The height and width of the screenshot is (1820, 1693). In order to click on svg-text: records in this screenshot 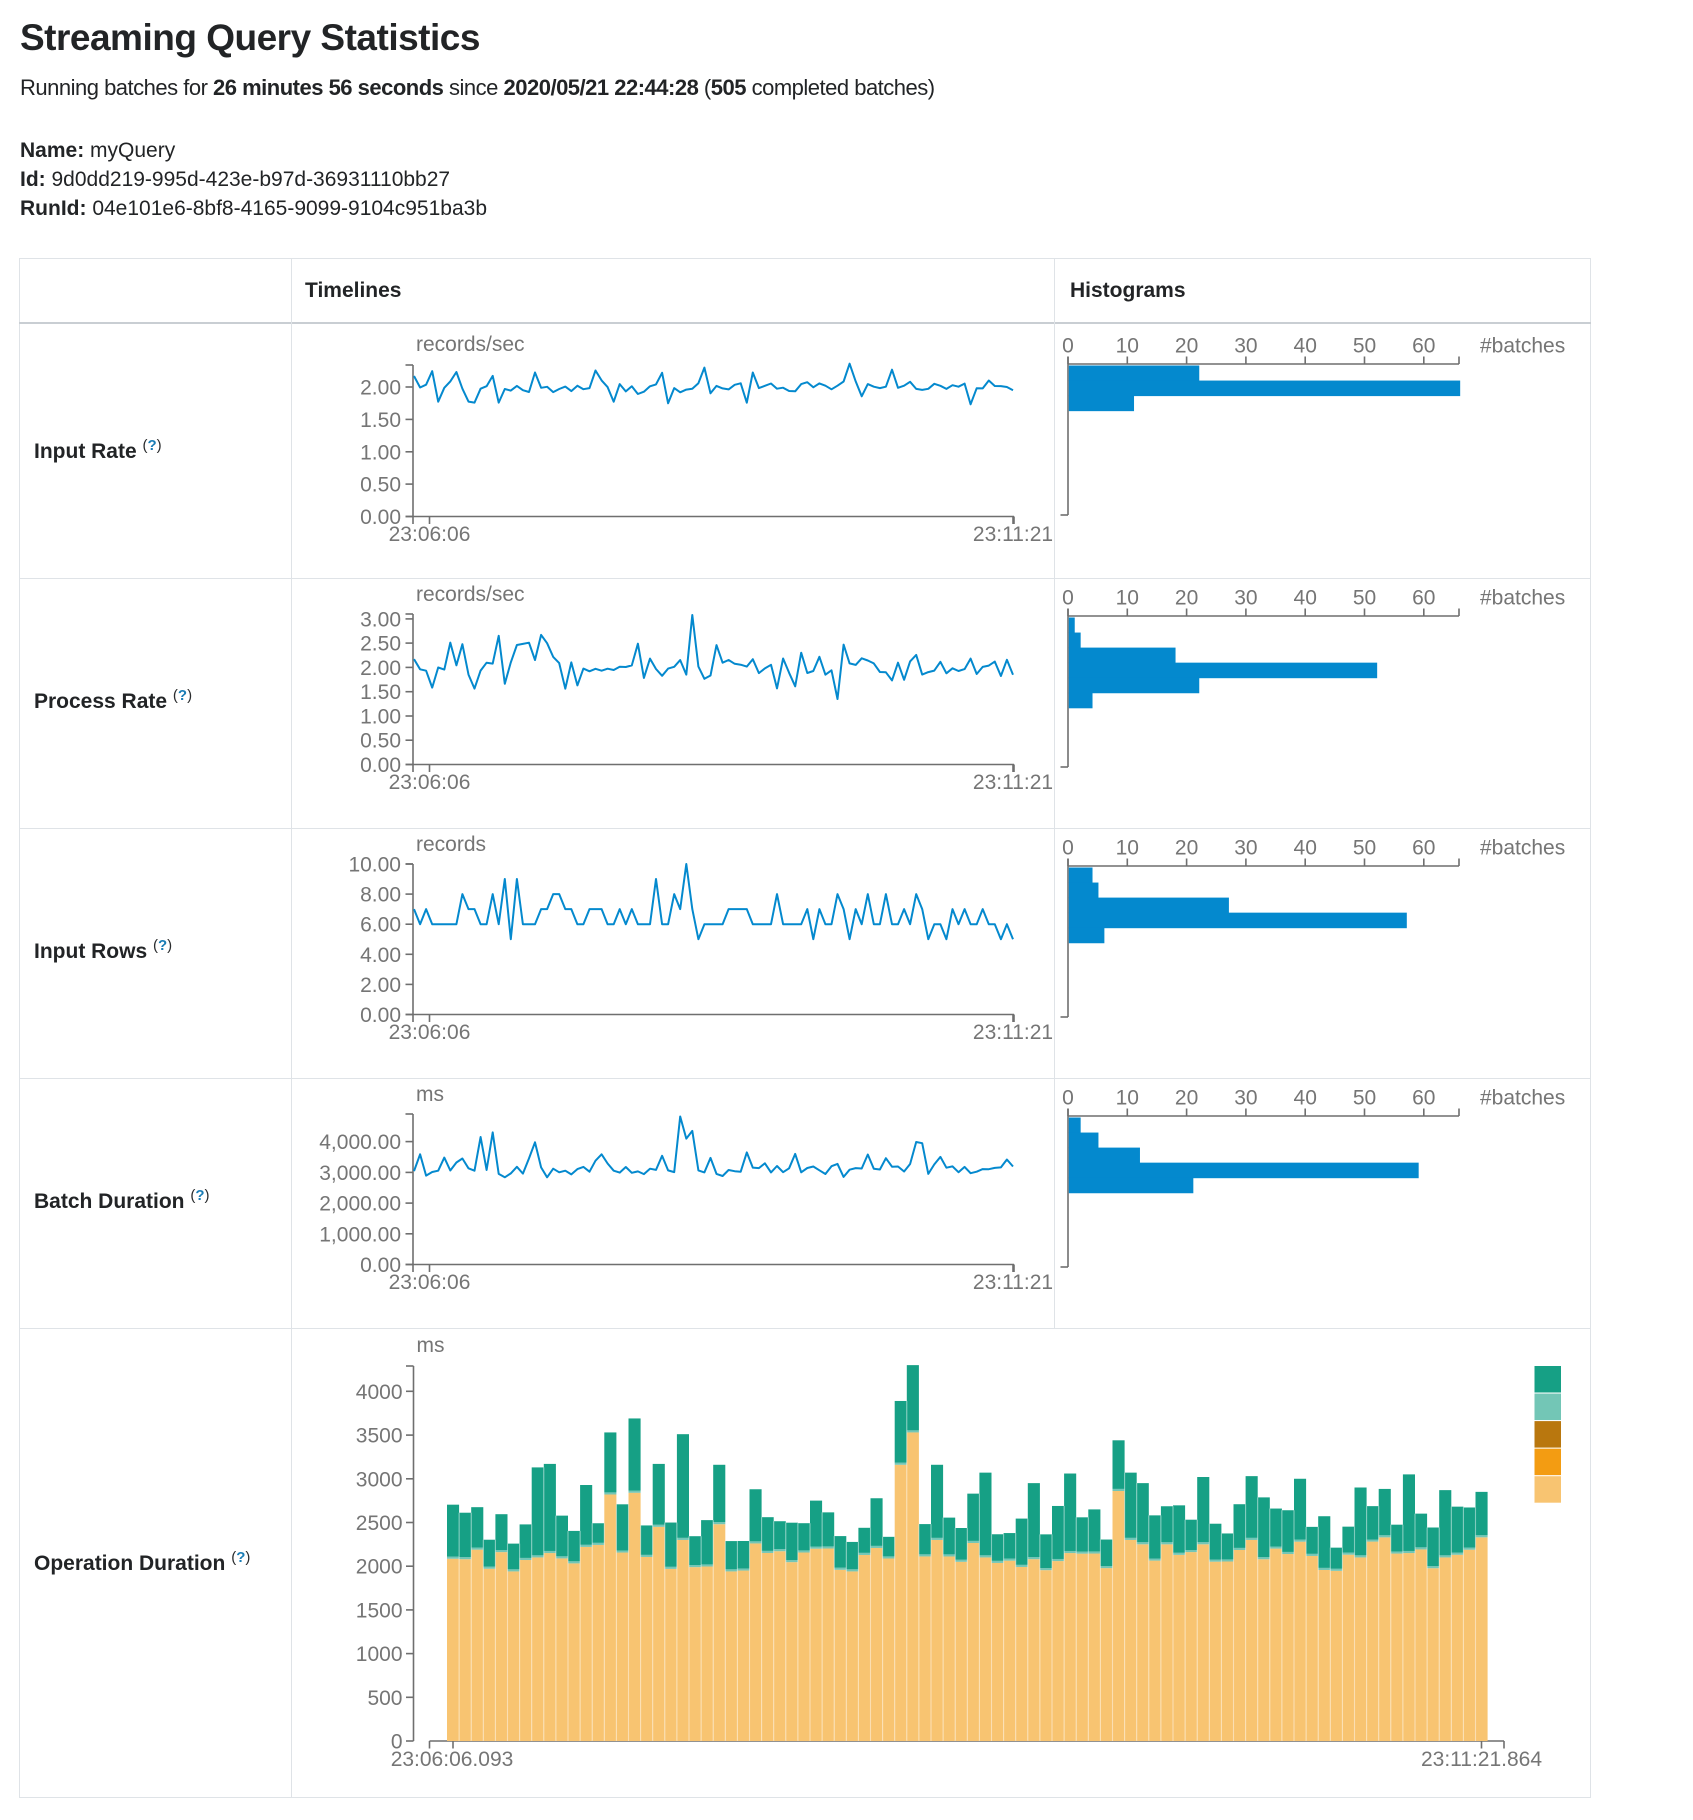, I will do `click(451, 844)`.